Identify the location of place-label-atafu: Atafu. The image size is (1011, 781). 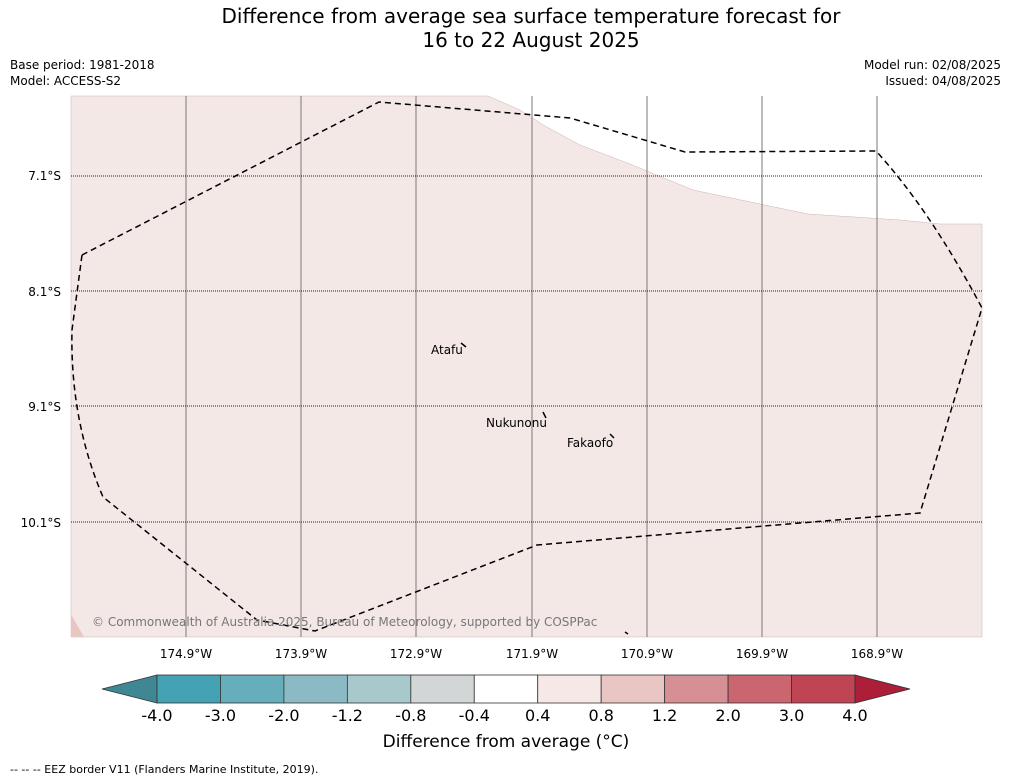
(447, 350).